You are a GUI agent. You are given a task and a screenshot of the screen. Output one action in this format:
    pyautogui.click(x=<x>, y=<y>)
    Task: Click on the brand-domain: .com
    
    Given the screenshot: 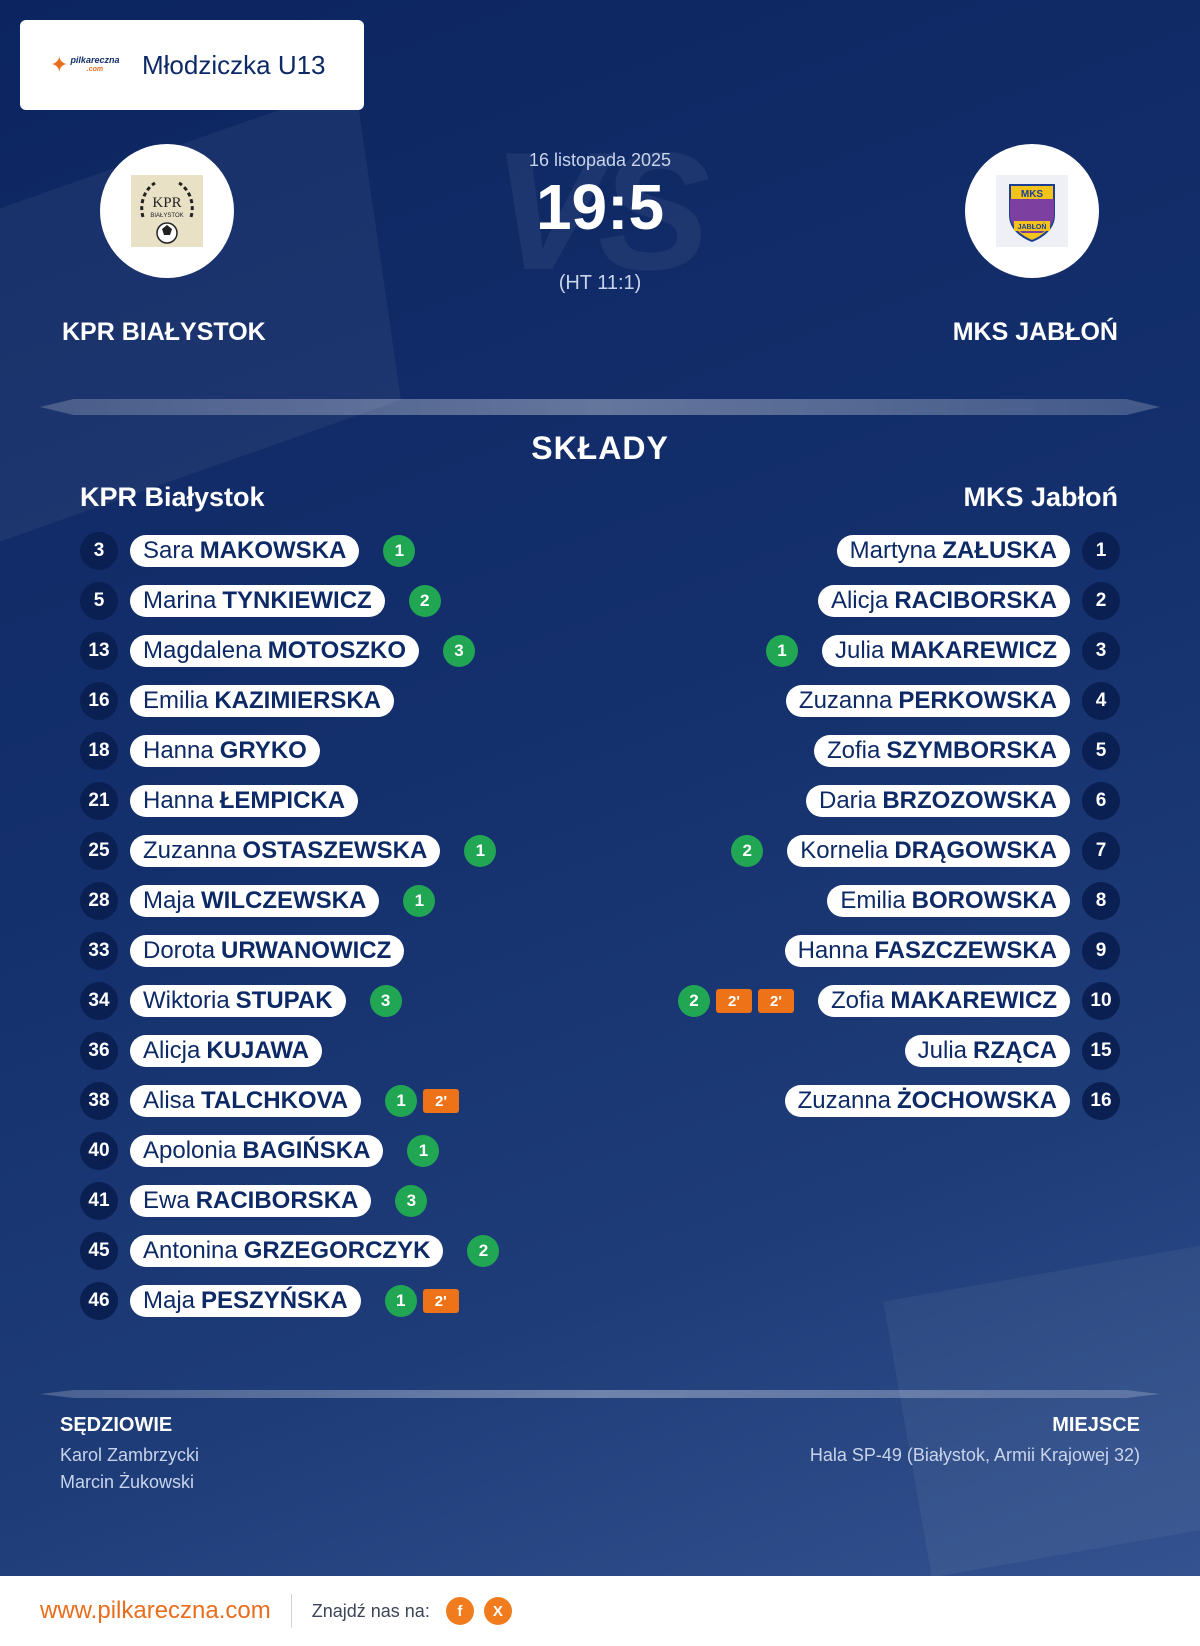 What is the action you would take?
    pyautogui.click(x=95, y=69)
    